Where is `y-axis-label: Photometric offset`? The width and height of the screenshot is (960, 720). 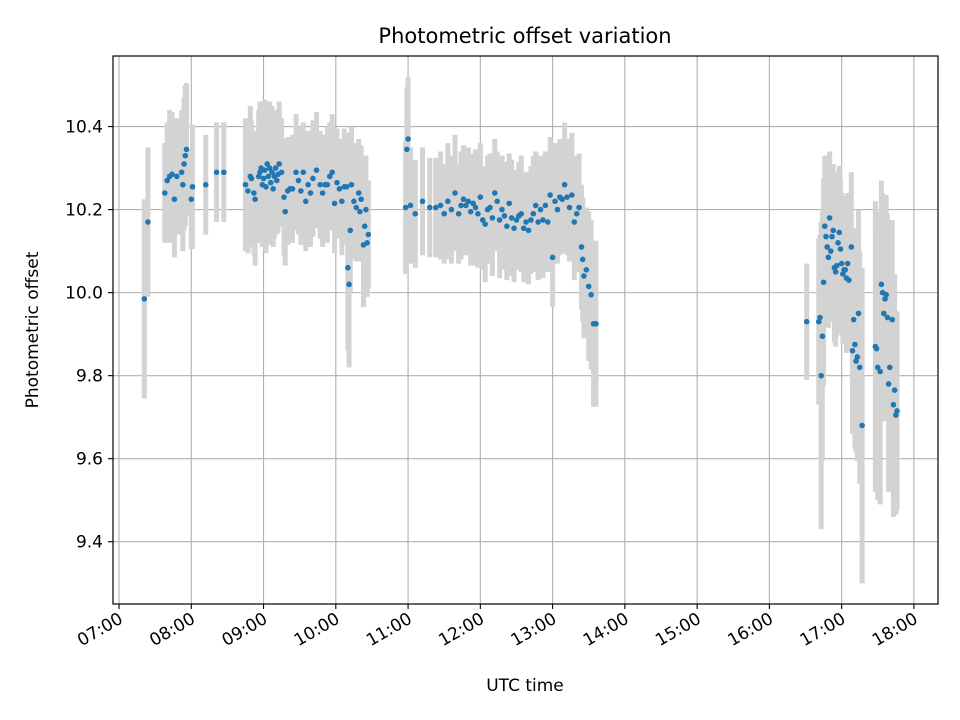 y-axis-label: Photometric offset is located at coordinates (33, 329).